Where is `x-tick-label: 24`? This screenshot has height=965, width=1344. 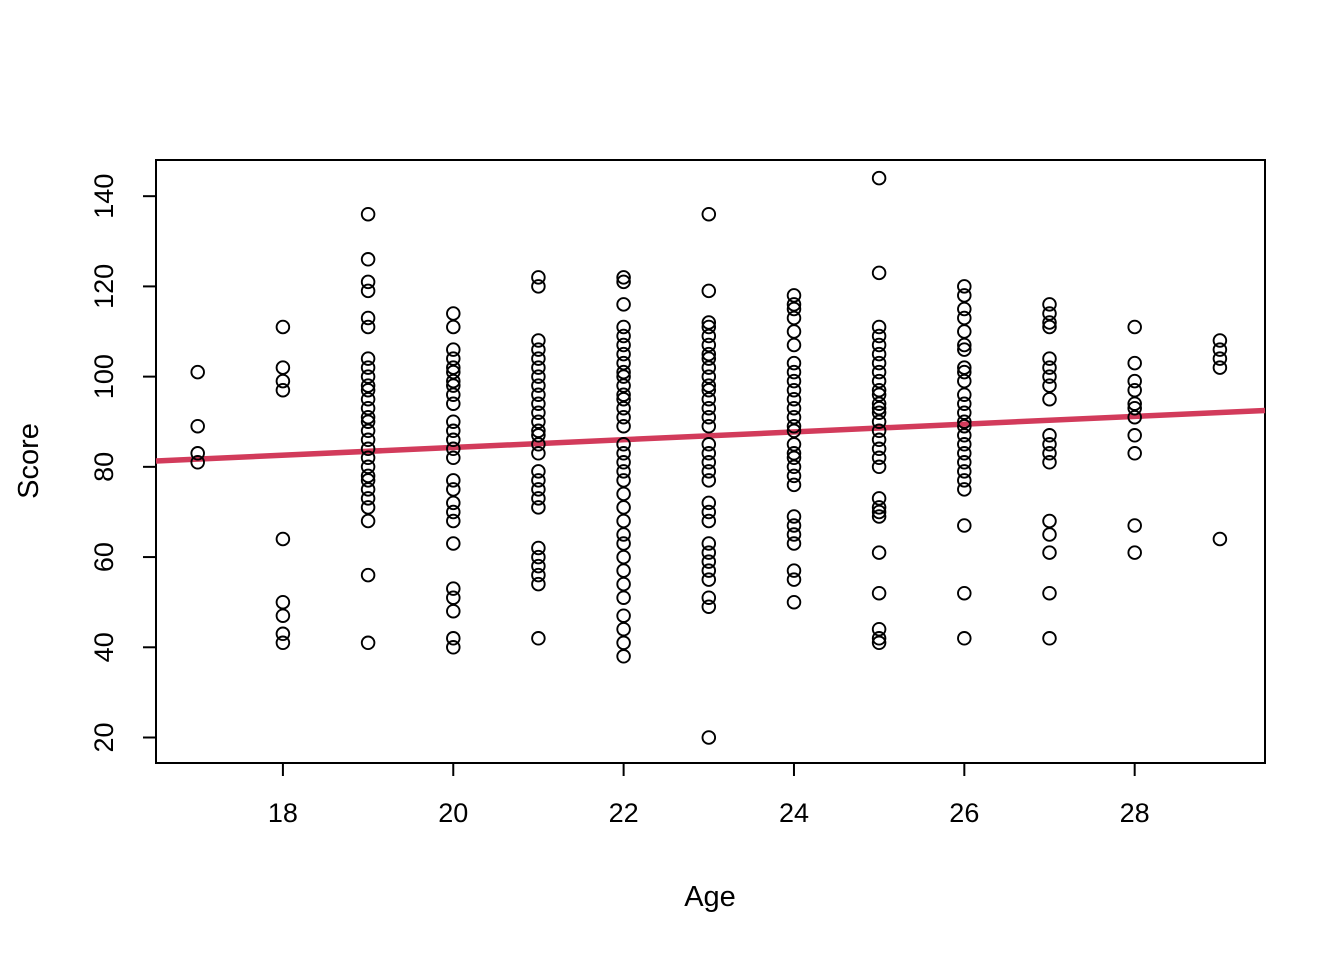 x-tick-label: 24 is located at coordinates (794, 813).